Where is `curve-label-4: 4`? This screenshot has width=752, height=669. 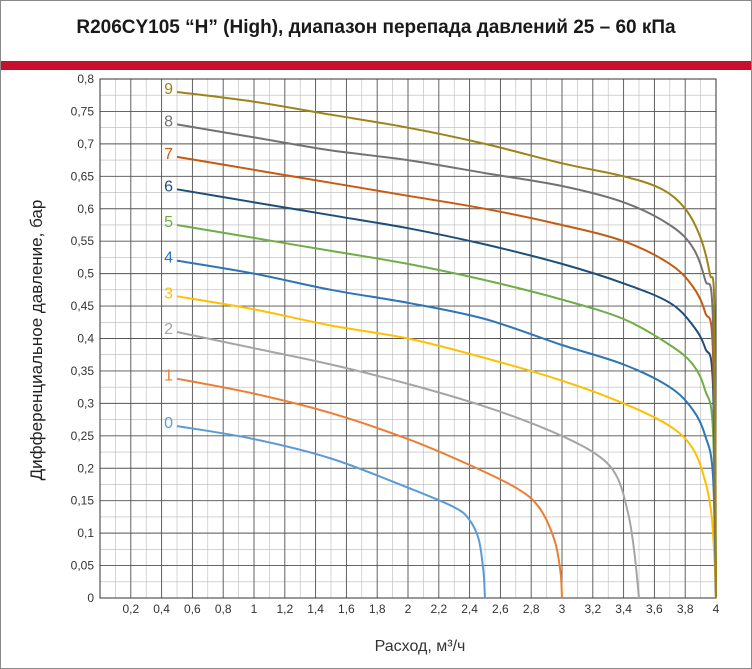 curve-label-4: 4 is located at coordinates (168, 258).